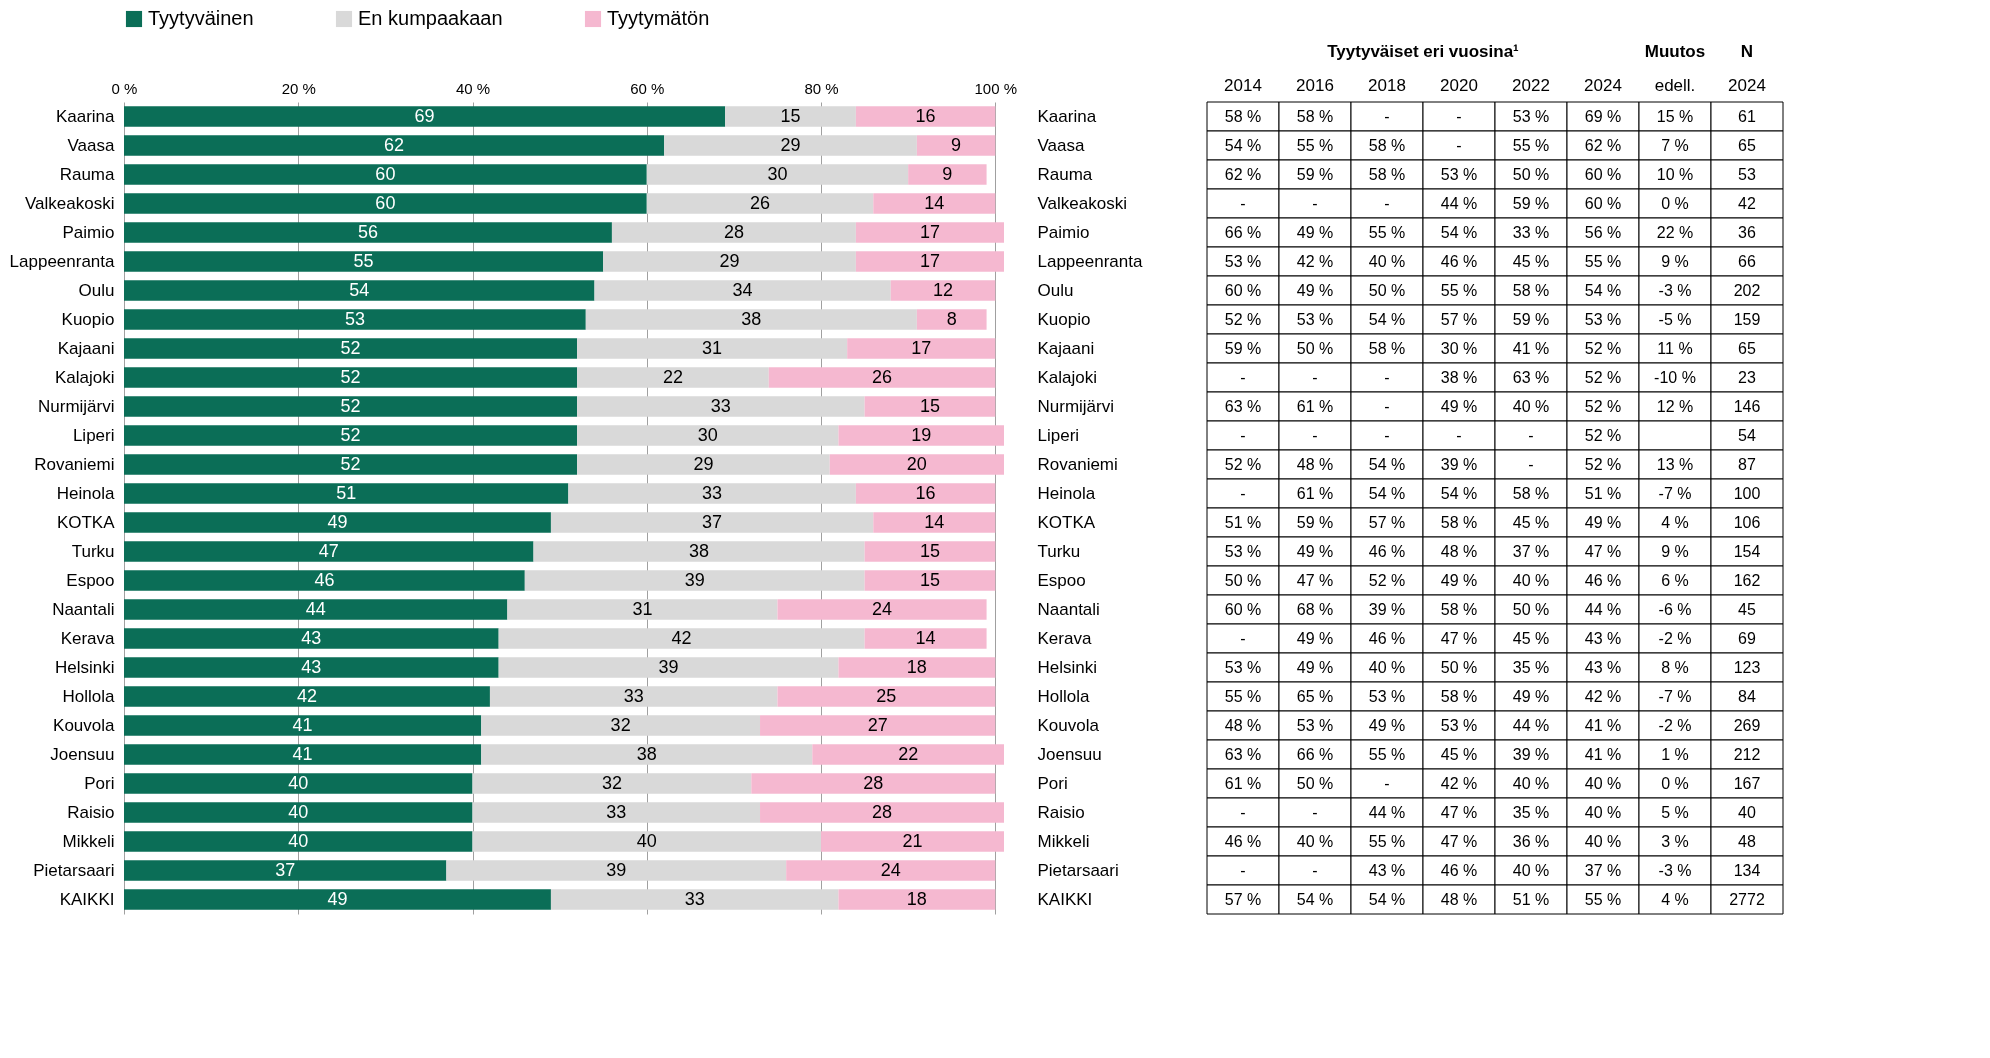  Describe the element at coordinates (1747, 725) in the screenshot. I see `data-label: 269` at that location.